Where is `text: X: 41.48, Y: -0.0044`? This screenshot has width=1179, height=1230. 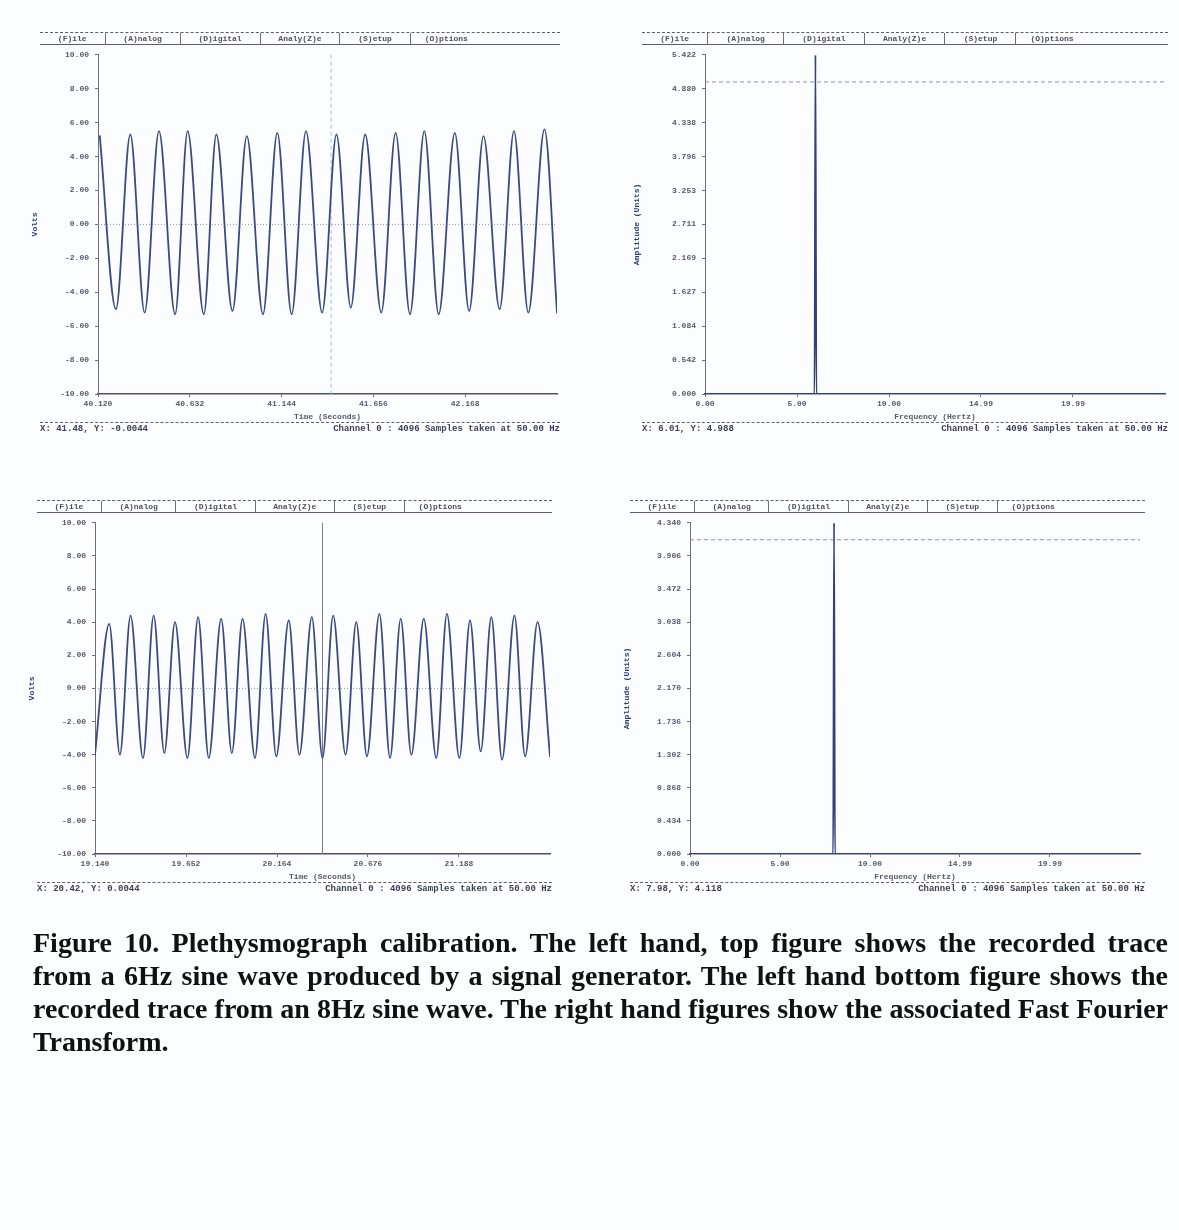 text: X: 41.48, Y: -0.0044 is located at coordinates (94, 429).